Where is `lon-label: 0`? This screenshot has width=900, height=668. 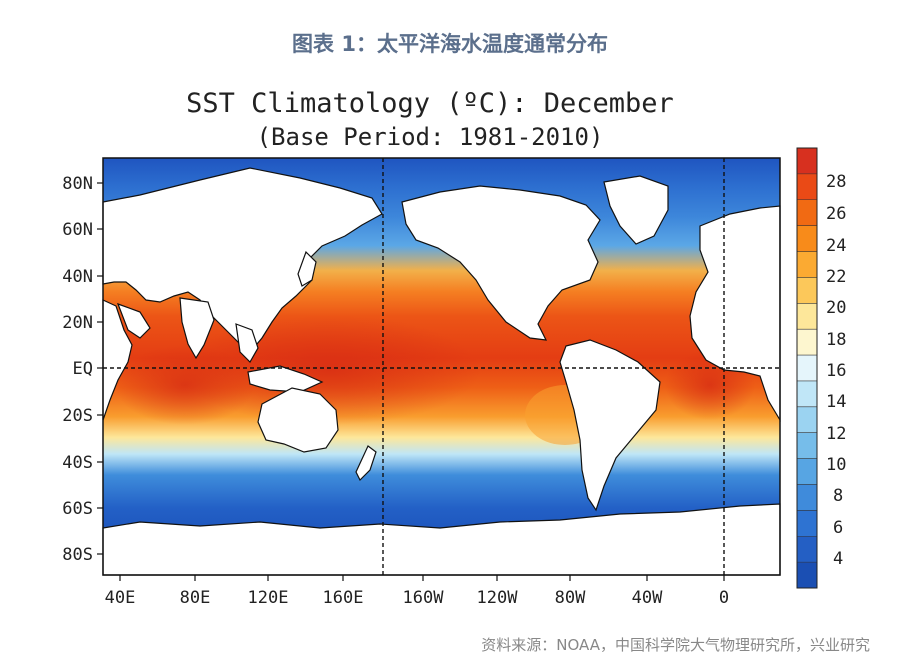 lon-label: 0 is located at coordinates (724, 598).